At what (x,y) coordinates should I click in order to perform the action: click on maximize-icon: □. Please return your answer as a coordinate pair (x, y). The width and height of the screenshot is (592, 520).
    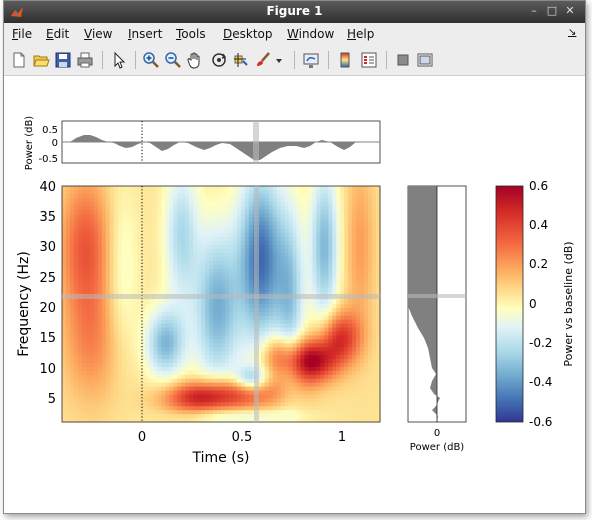
    Looking at the image, I should click on (552, 10).